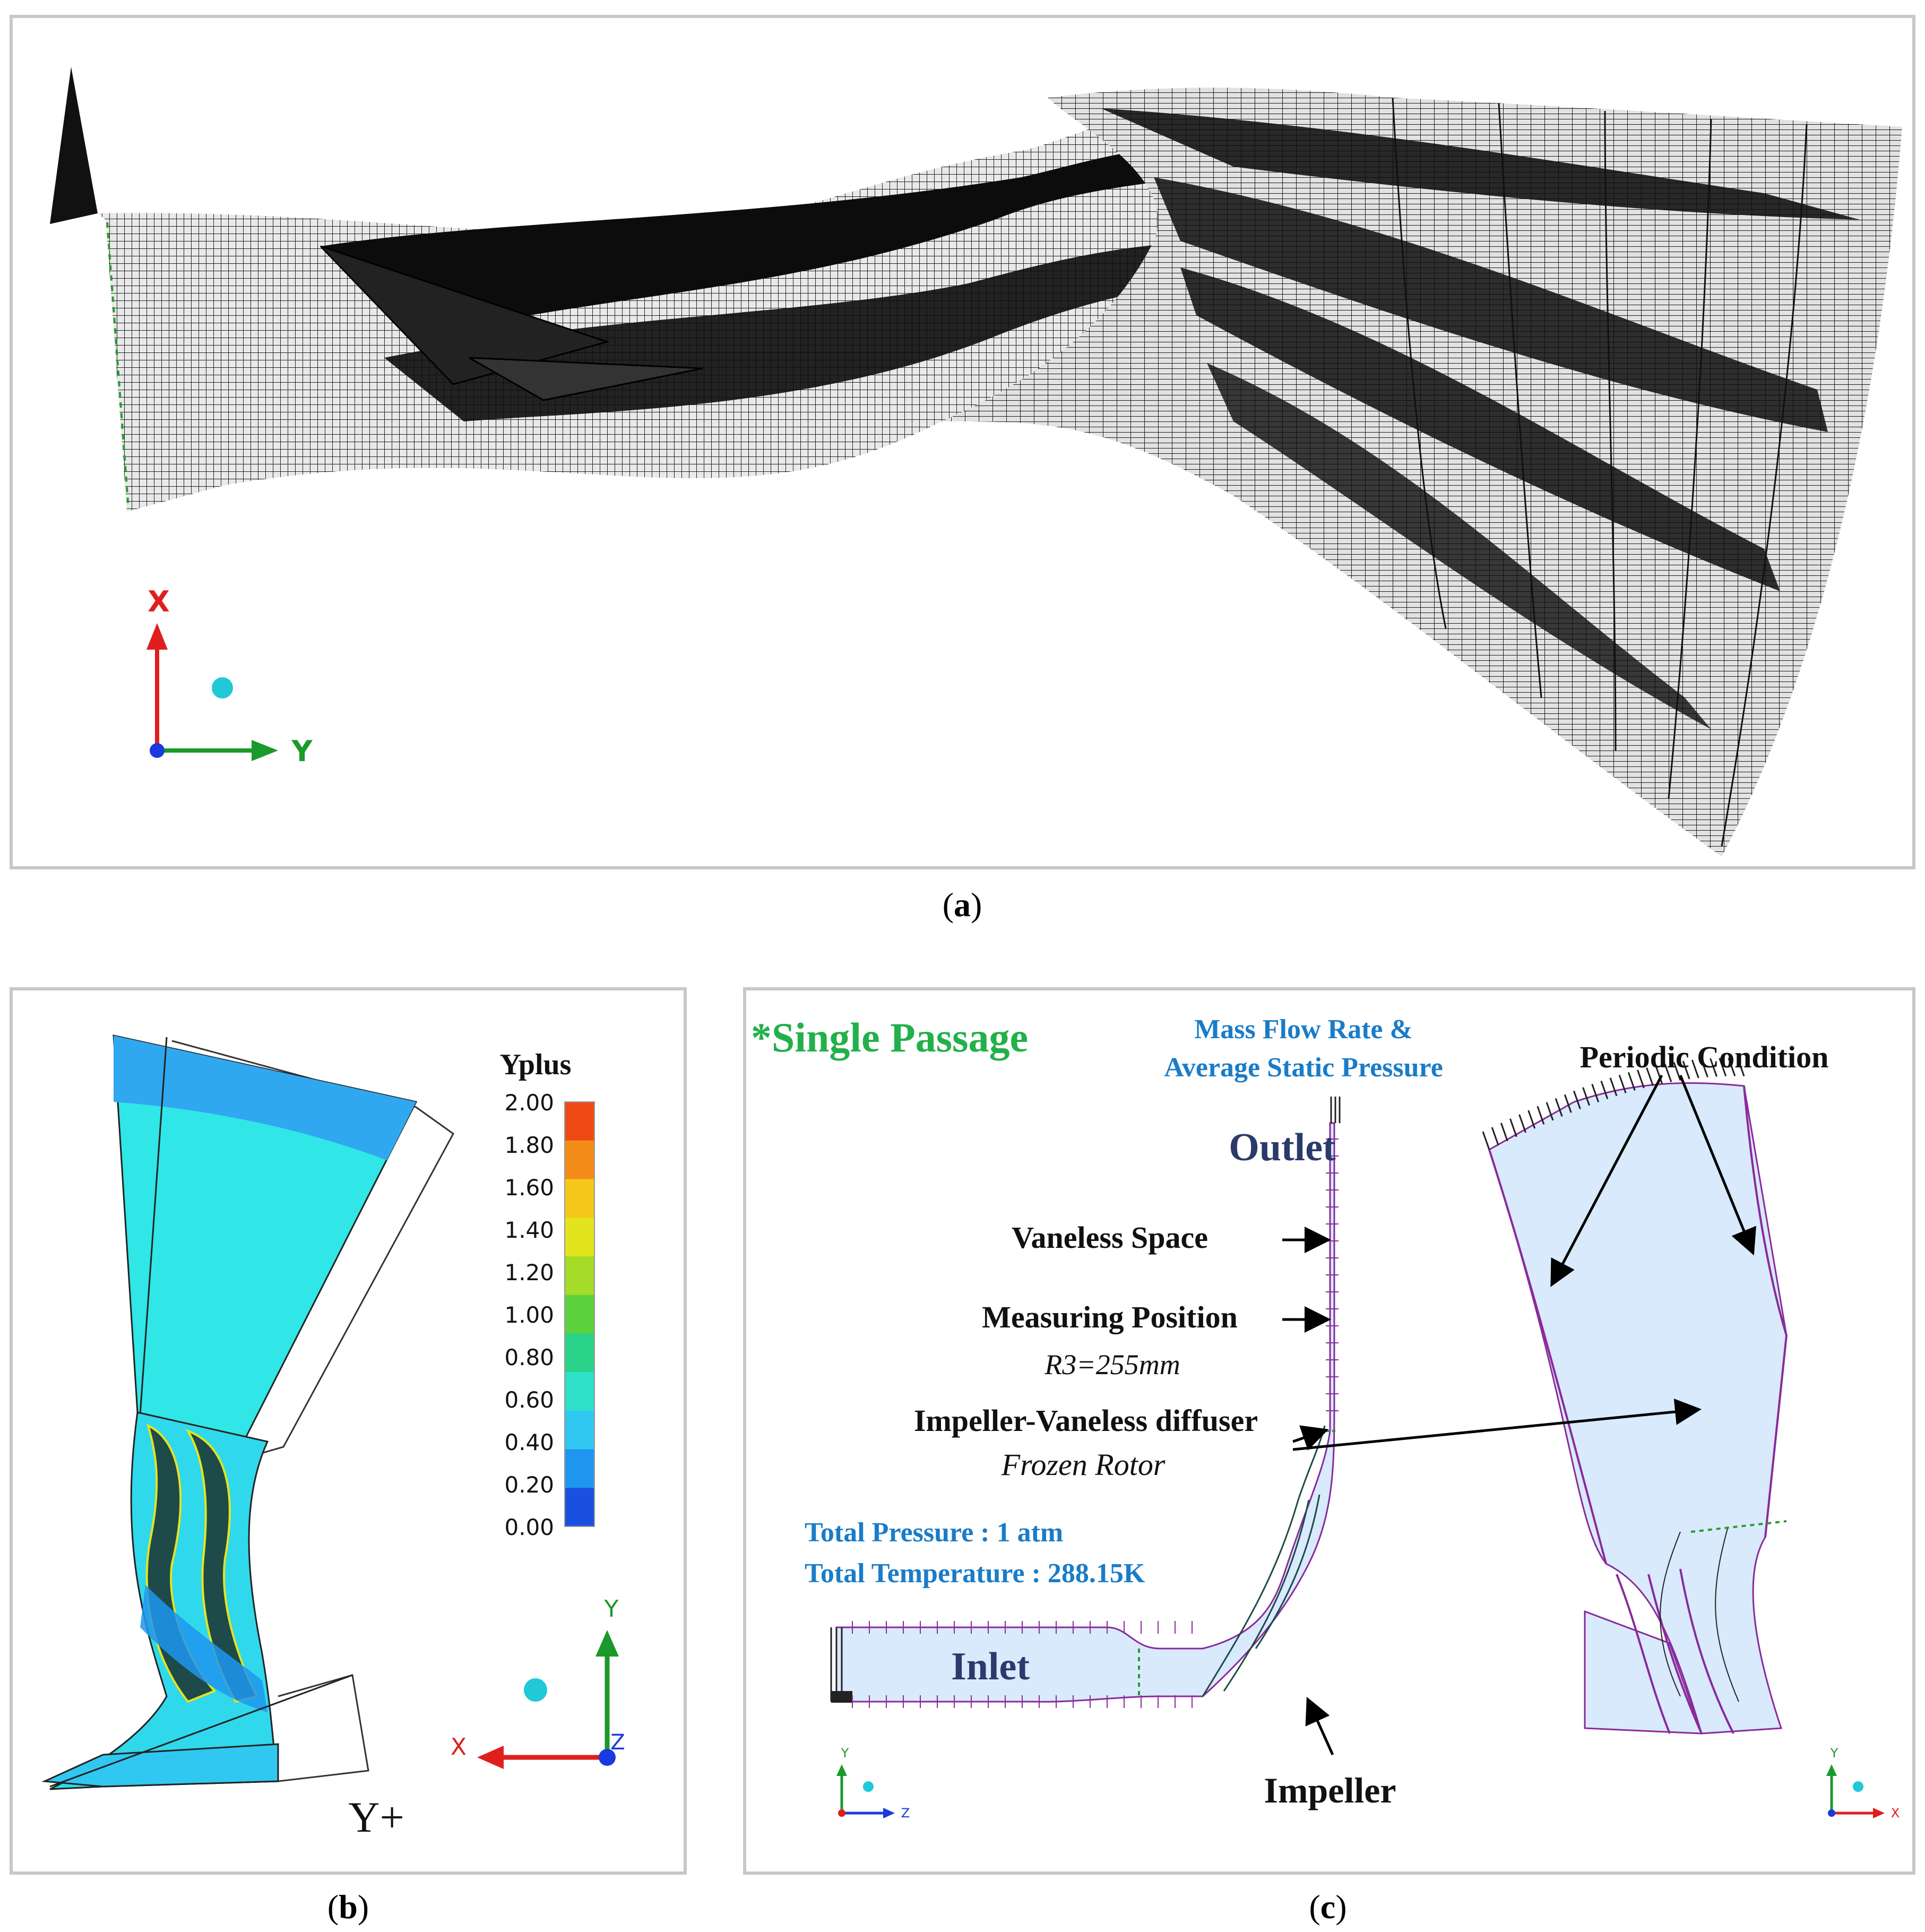  What do you see at coordinates (1264, 1561) in the screenshot?
I see `impeller-meridional-blades` at bounding box center [1264, 1561].